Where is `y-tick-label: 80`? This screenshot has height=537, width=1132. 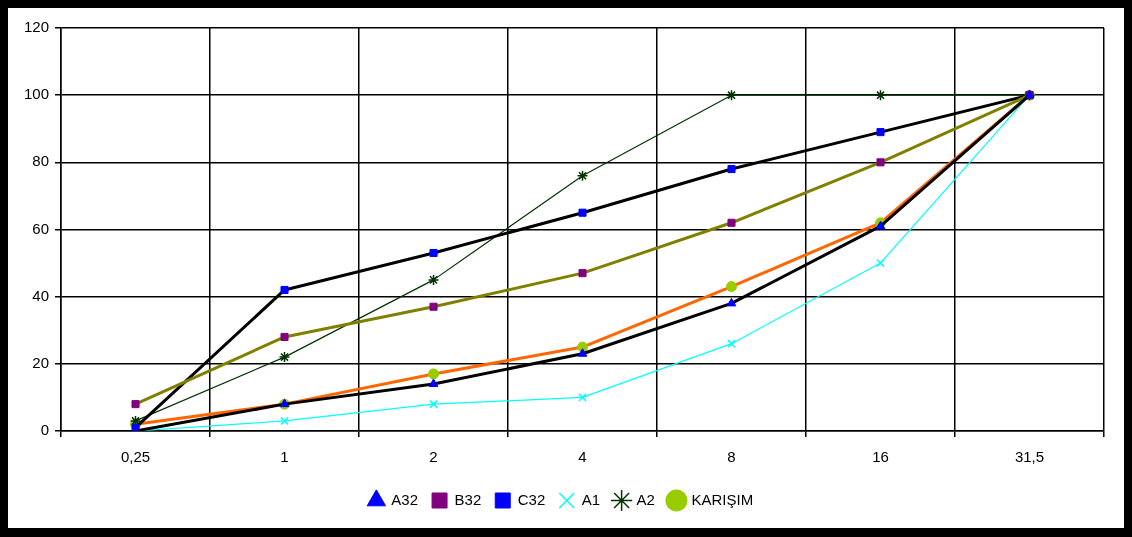
y-tick-label: 80 is located at coordinates (41, 161).